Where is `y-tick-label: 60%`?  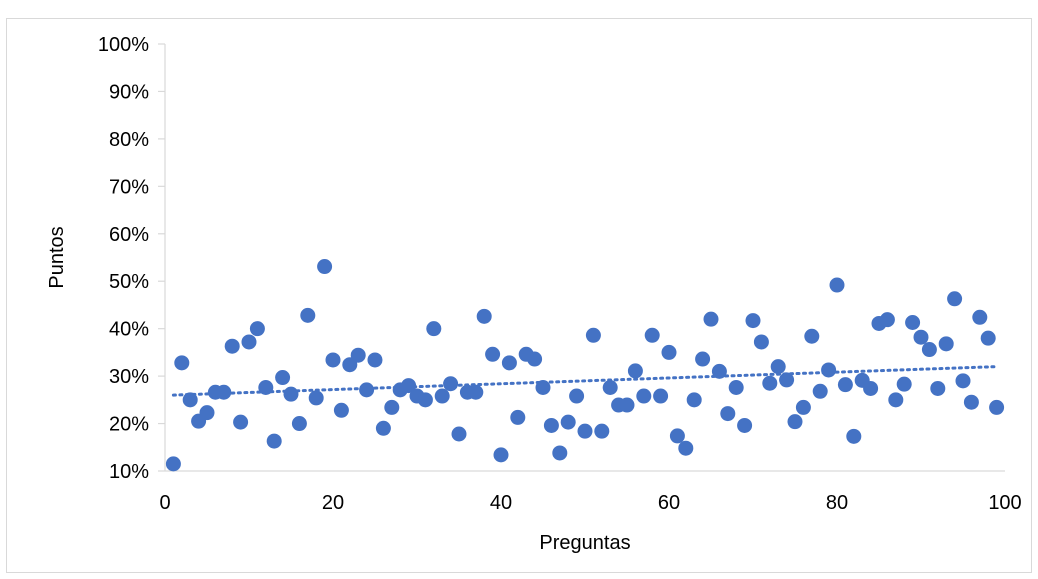
y-tick-label: 60% is located at coordinates (129, 235).